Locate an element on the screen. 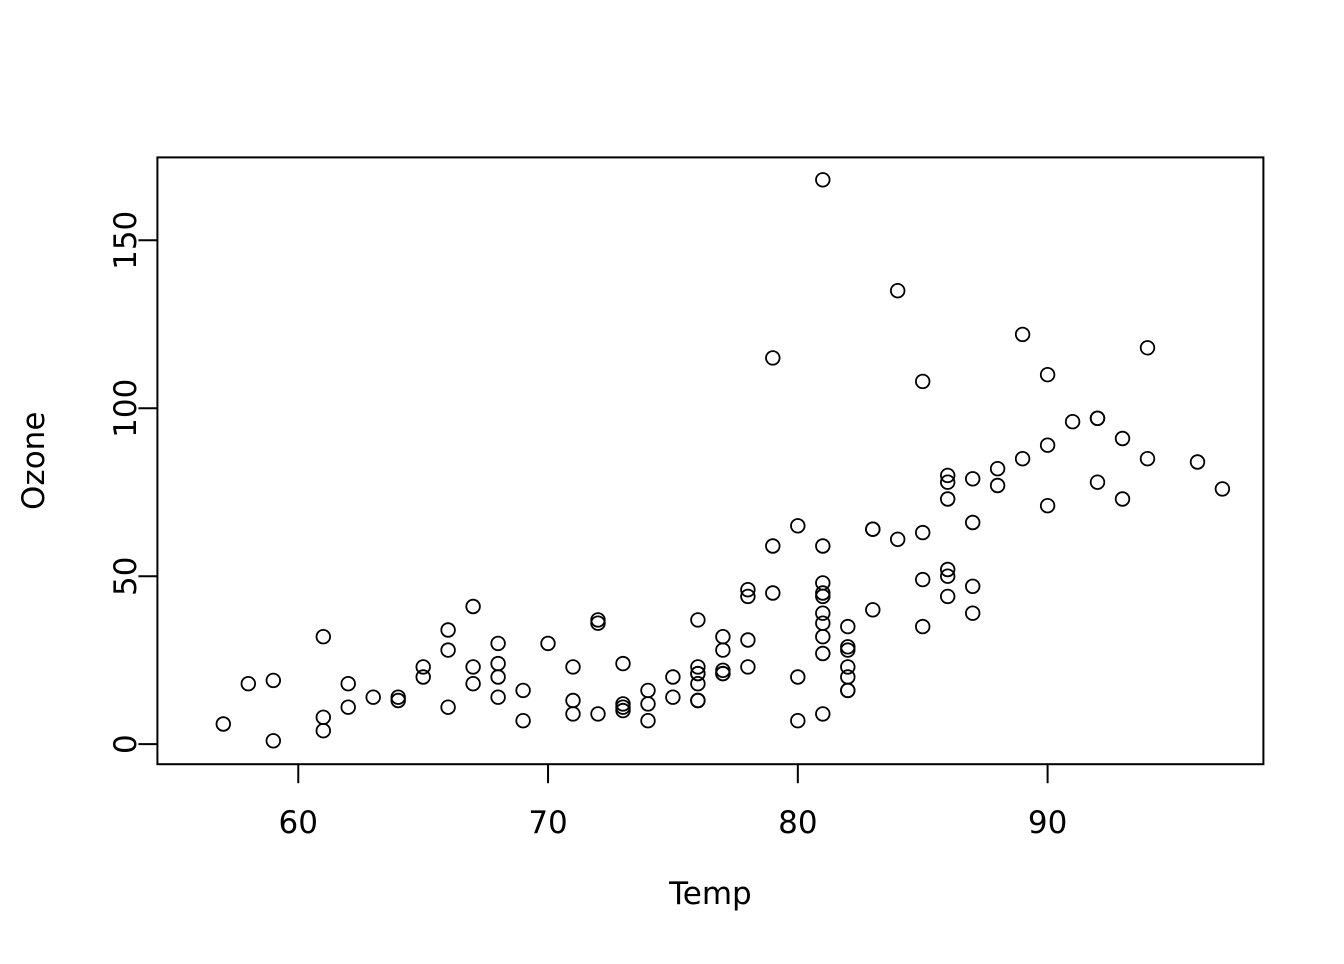 Image resolution: width=1344 pixels, height=964 pixels. y-axis-title: Ozone is located at coordinates (34, 461).